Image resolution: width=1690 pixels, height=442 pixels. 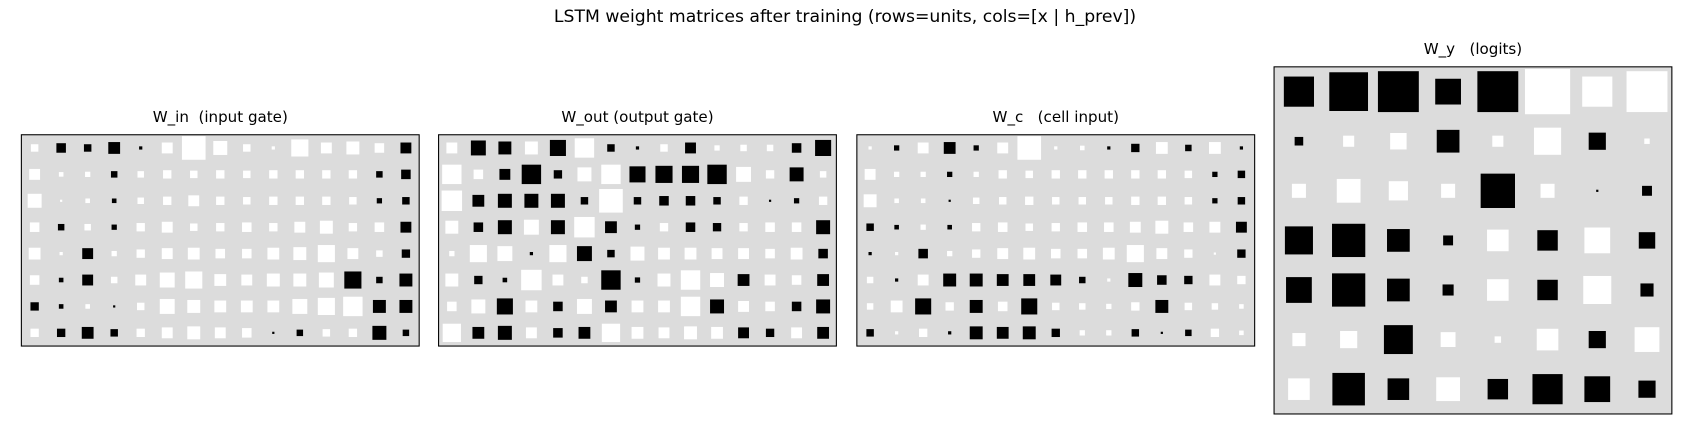 What do you see at coordinates (220, 240) in the screenshot?
I see `panel-frame` at bounding box center [220, 240].